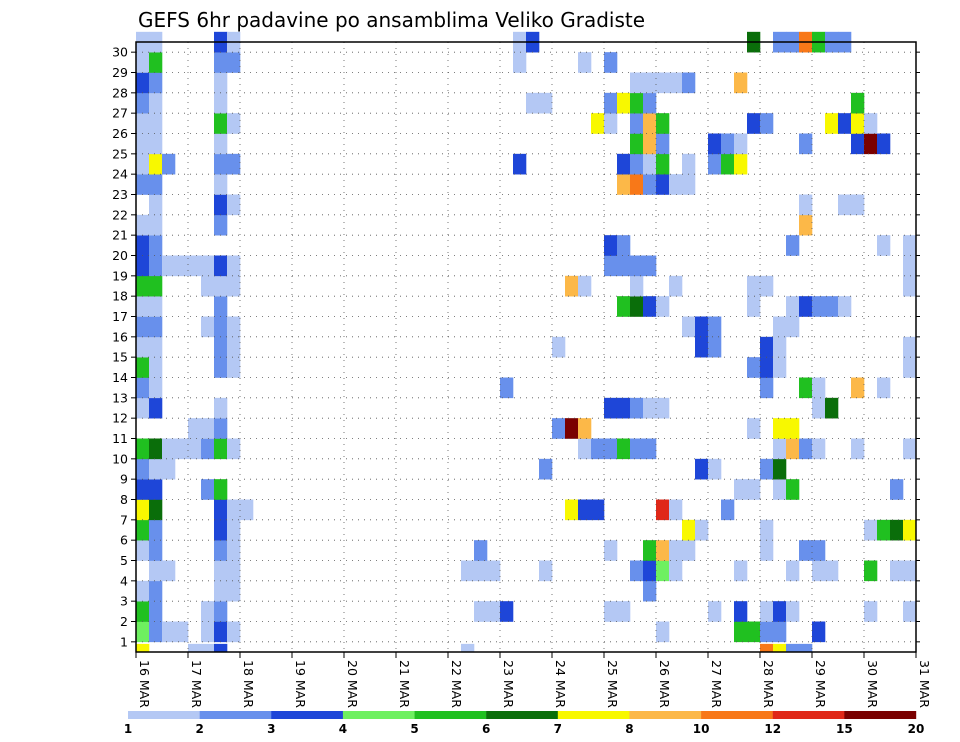  What do you see at coordinates (120, 377) in the screenshot?
I see `y-tick-label: 14` at bounding box center [120, 377].